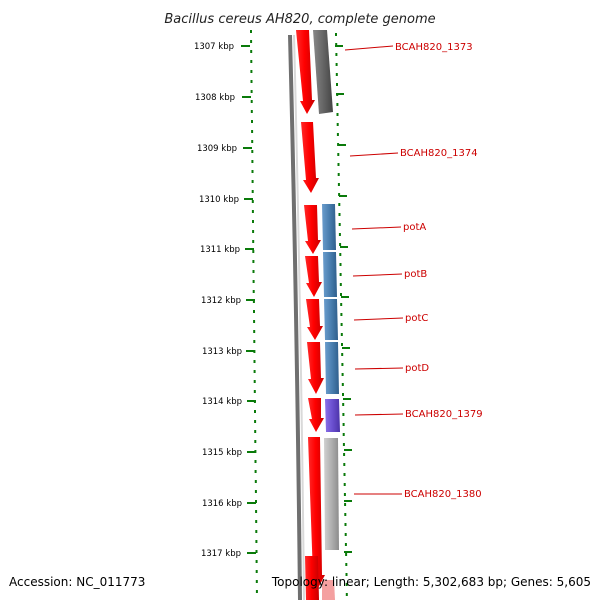  Describe the element at coordinates (221, 554) in the screenshot. I see `kbp-label: 1317 kbp` at that location.